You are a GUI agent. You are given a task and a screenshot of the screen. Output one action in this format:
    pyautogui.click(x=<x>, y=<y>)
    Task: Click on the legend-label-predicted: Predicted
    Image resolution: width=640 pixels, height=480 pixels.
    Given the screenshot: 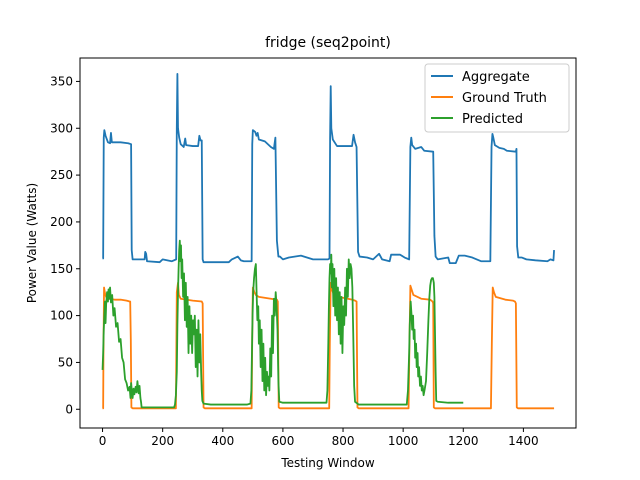 What is the action you would take?
    pyautogui.click(x=492, y=119)
    